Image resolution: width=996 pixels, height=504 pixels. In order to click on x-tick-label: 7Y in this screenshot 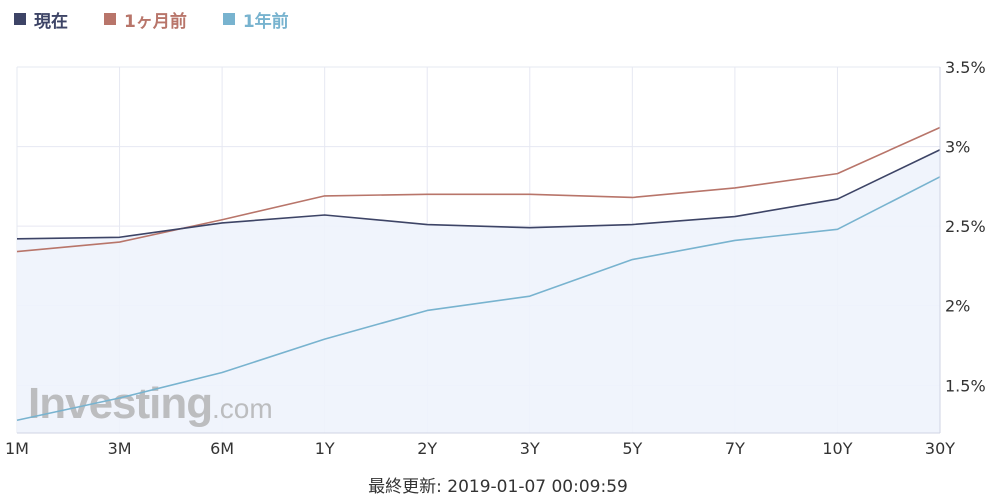, I will do `click(735, 448)`.